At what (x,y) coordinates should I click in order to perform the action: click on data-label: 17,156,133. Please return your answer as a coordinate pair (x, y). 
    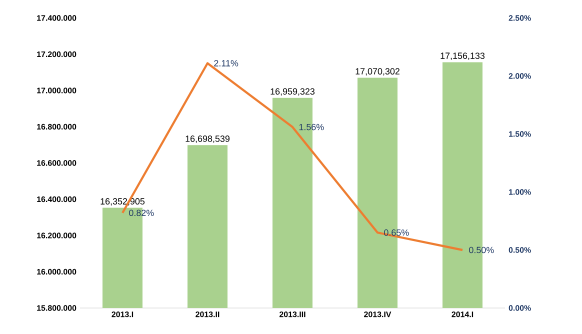
    Looking at the image, I should click on (462, 56).